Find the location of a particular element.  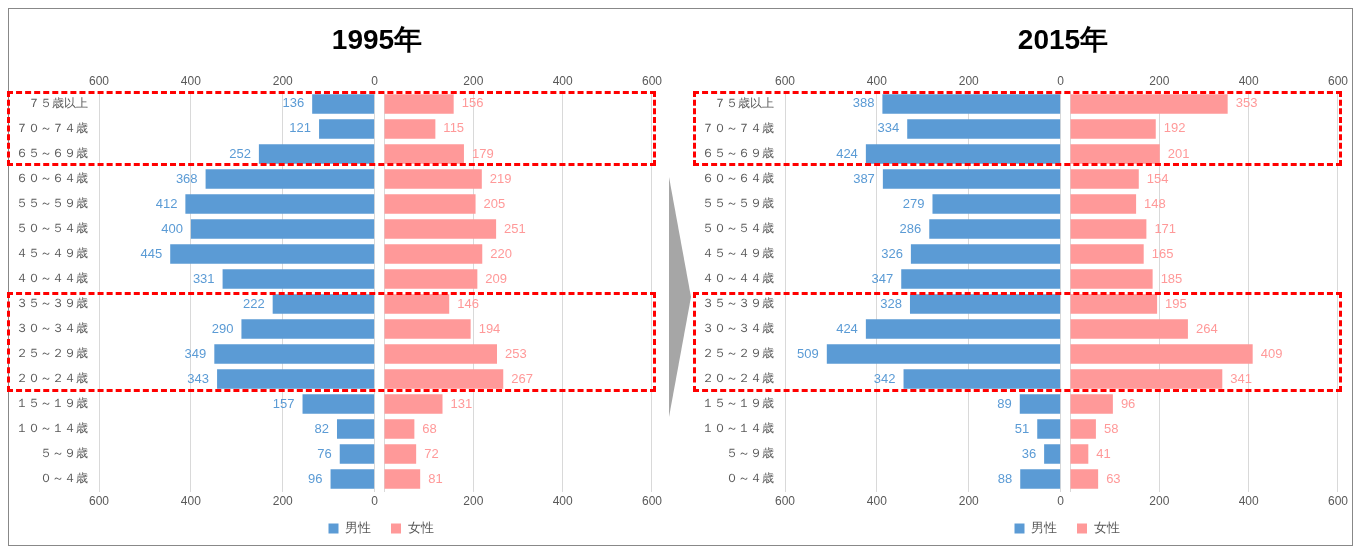

data-label: 349 is located at coordinates (195, 353).